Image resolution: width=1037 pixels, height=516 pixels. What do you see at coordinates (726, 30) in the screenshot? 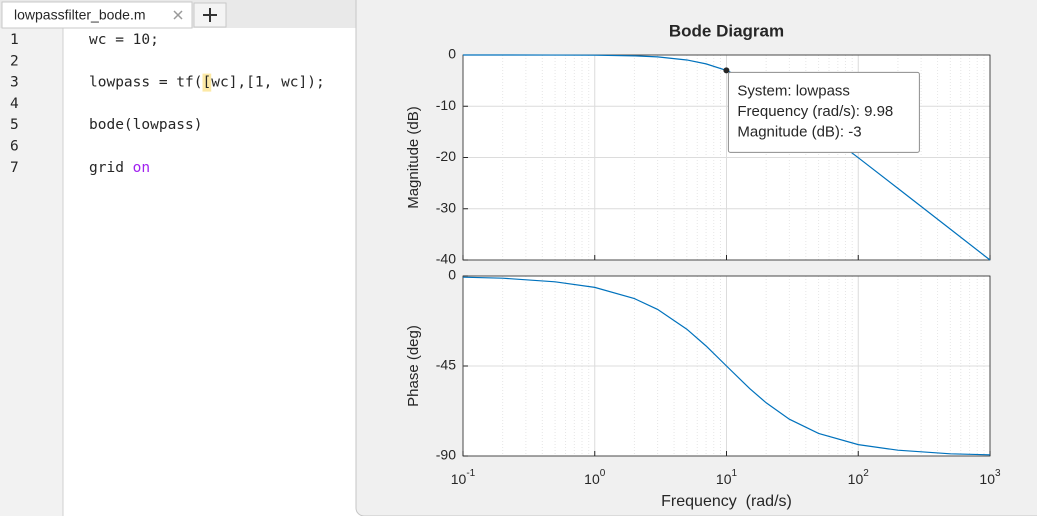
I see `plot-title: Bode Diagram` at bounding box center [726, 30].